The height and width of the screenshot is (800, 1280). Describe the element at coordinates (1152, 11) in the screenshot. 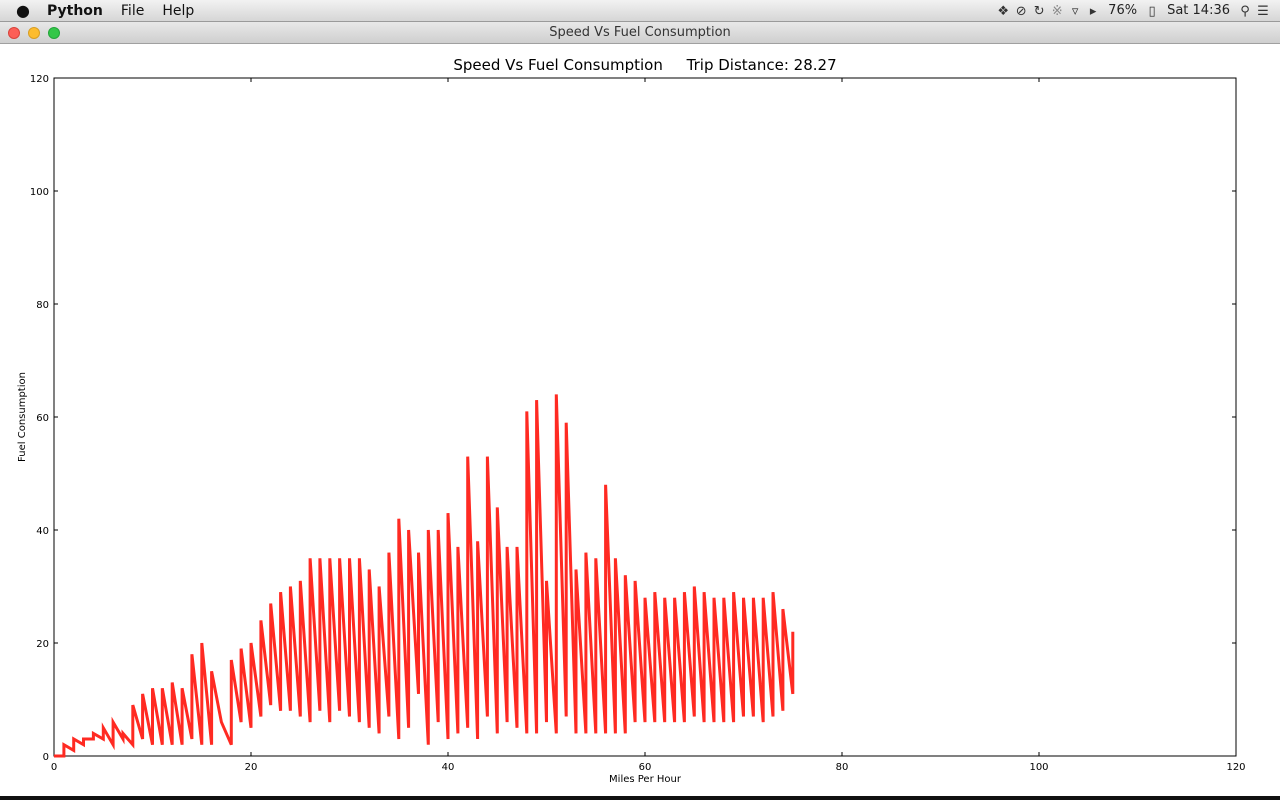

I see `battery-icon: ▯` at that location.